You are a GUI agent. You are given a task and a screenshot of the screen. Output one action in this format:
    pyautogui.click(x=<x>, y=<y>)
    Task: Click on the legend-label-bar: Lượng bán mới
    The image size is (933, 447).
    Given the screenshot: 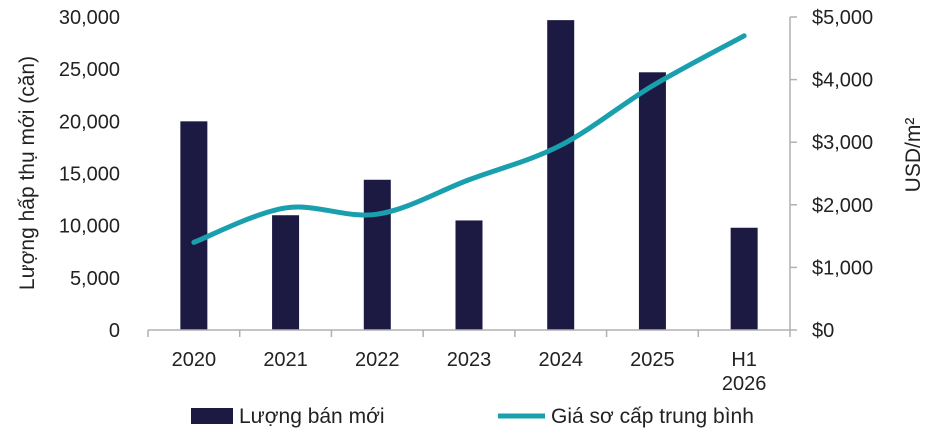 What is the action you would take?
    pyautogui.click(x=312, y=416)
    